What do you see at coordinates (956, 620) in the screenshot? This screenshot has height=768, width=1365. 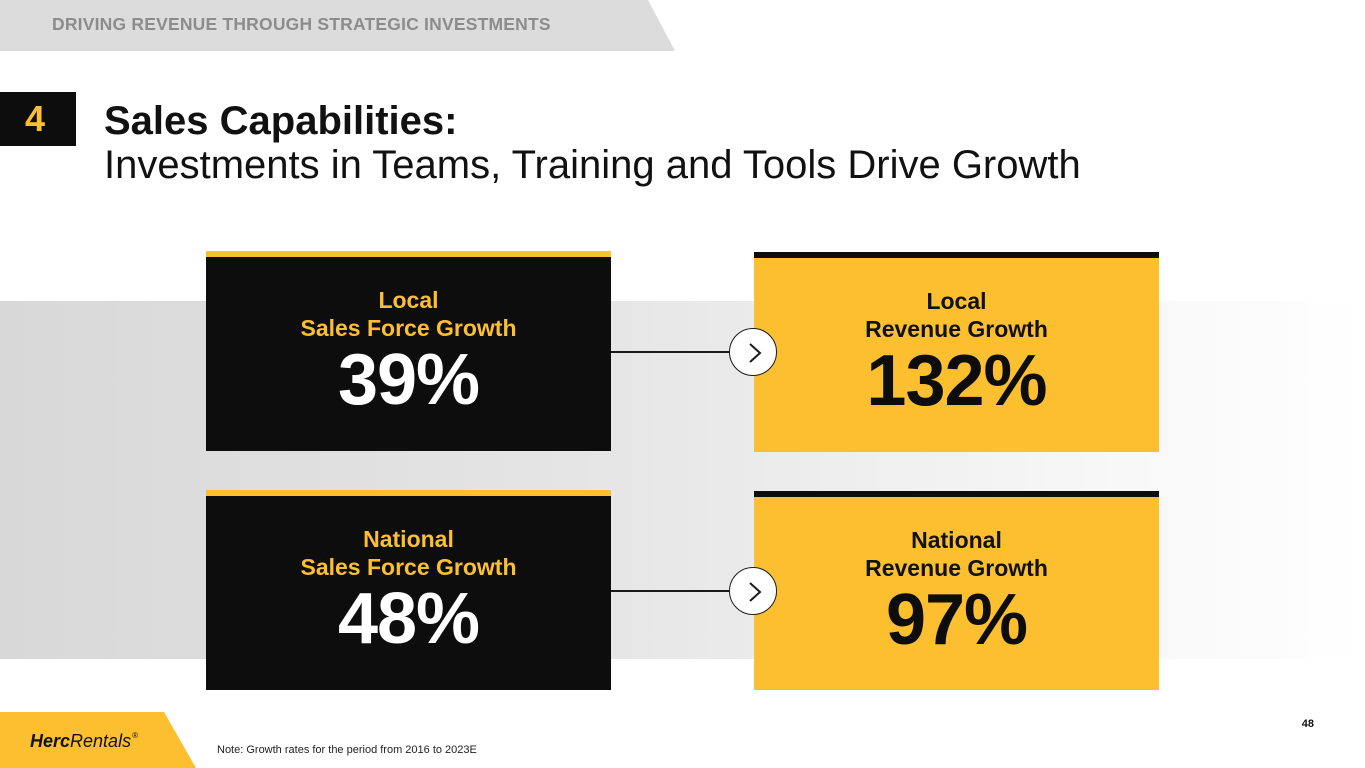 I see `card-value: 97%` at bounding box center [956, 620].